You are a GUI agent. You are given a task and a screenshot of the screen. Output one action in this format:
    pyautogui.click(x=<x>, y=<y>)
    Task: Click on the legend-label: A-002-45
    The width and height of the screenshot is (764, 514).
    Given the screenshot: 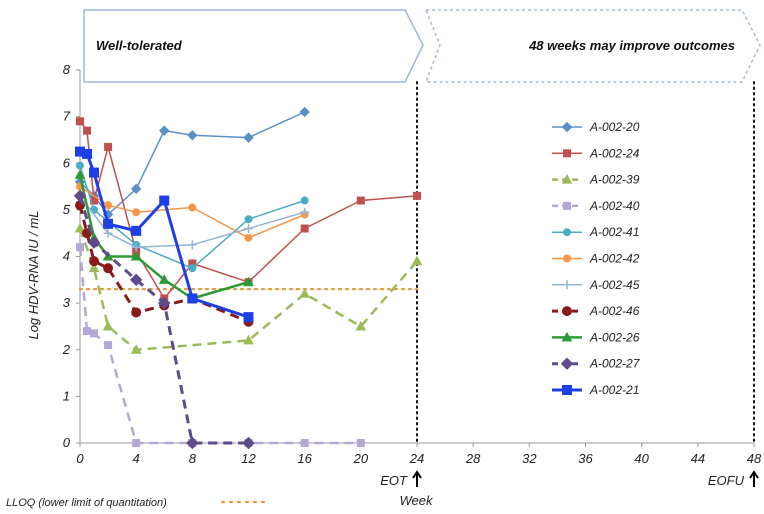 What is the action you would take?
    pyautogui.click(x=614, y=285)
    